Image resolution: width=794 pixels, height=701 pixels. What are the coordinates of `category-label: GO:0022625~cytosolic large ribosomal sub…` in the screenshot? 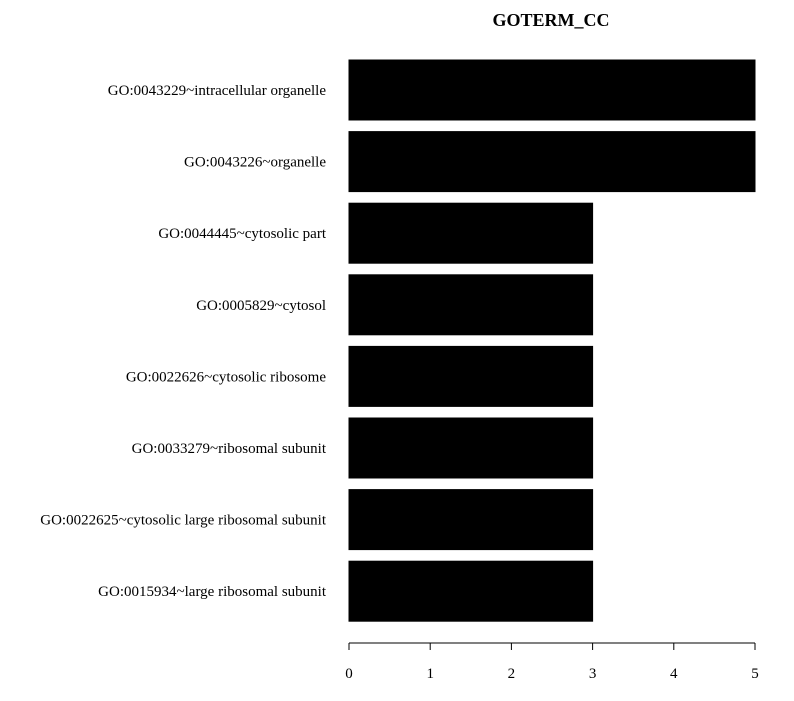 It's located at (183, 521).